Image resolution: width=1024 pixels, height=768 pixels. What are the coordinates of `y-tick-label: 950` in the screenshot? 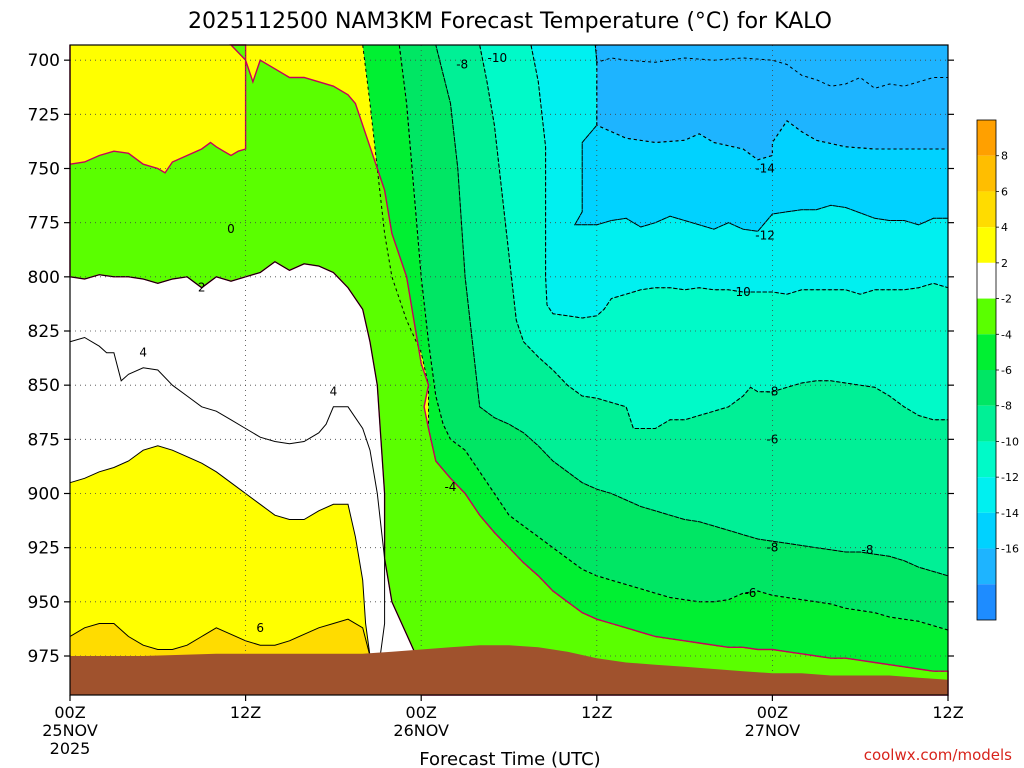 It's located at (44, 603).